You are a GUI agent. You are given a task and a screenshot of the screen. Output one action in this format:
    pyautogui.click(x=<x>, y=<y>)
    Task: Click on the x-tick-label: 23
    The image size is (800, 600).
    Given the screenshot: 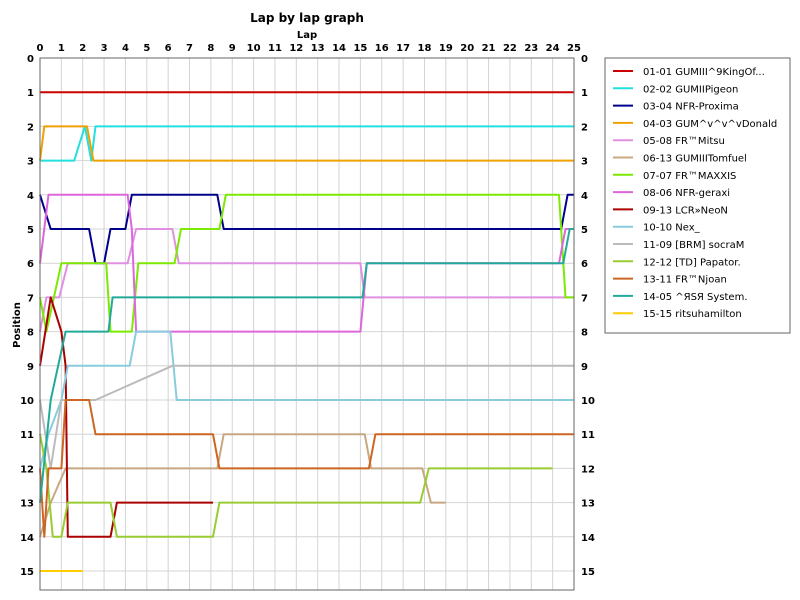 What is the action you would take?
    pyautogui.click(x=531, y=48)
    